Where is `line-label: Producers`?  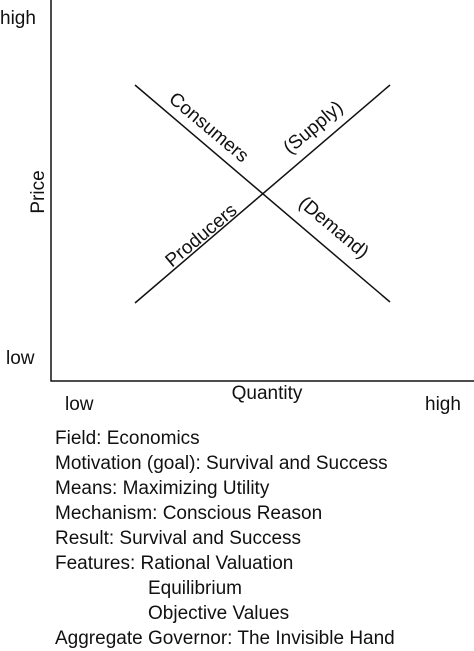 line-label: Producers is located at coordinates (202, 236).